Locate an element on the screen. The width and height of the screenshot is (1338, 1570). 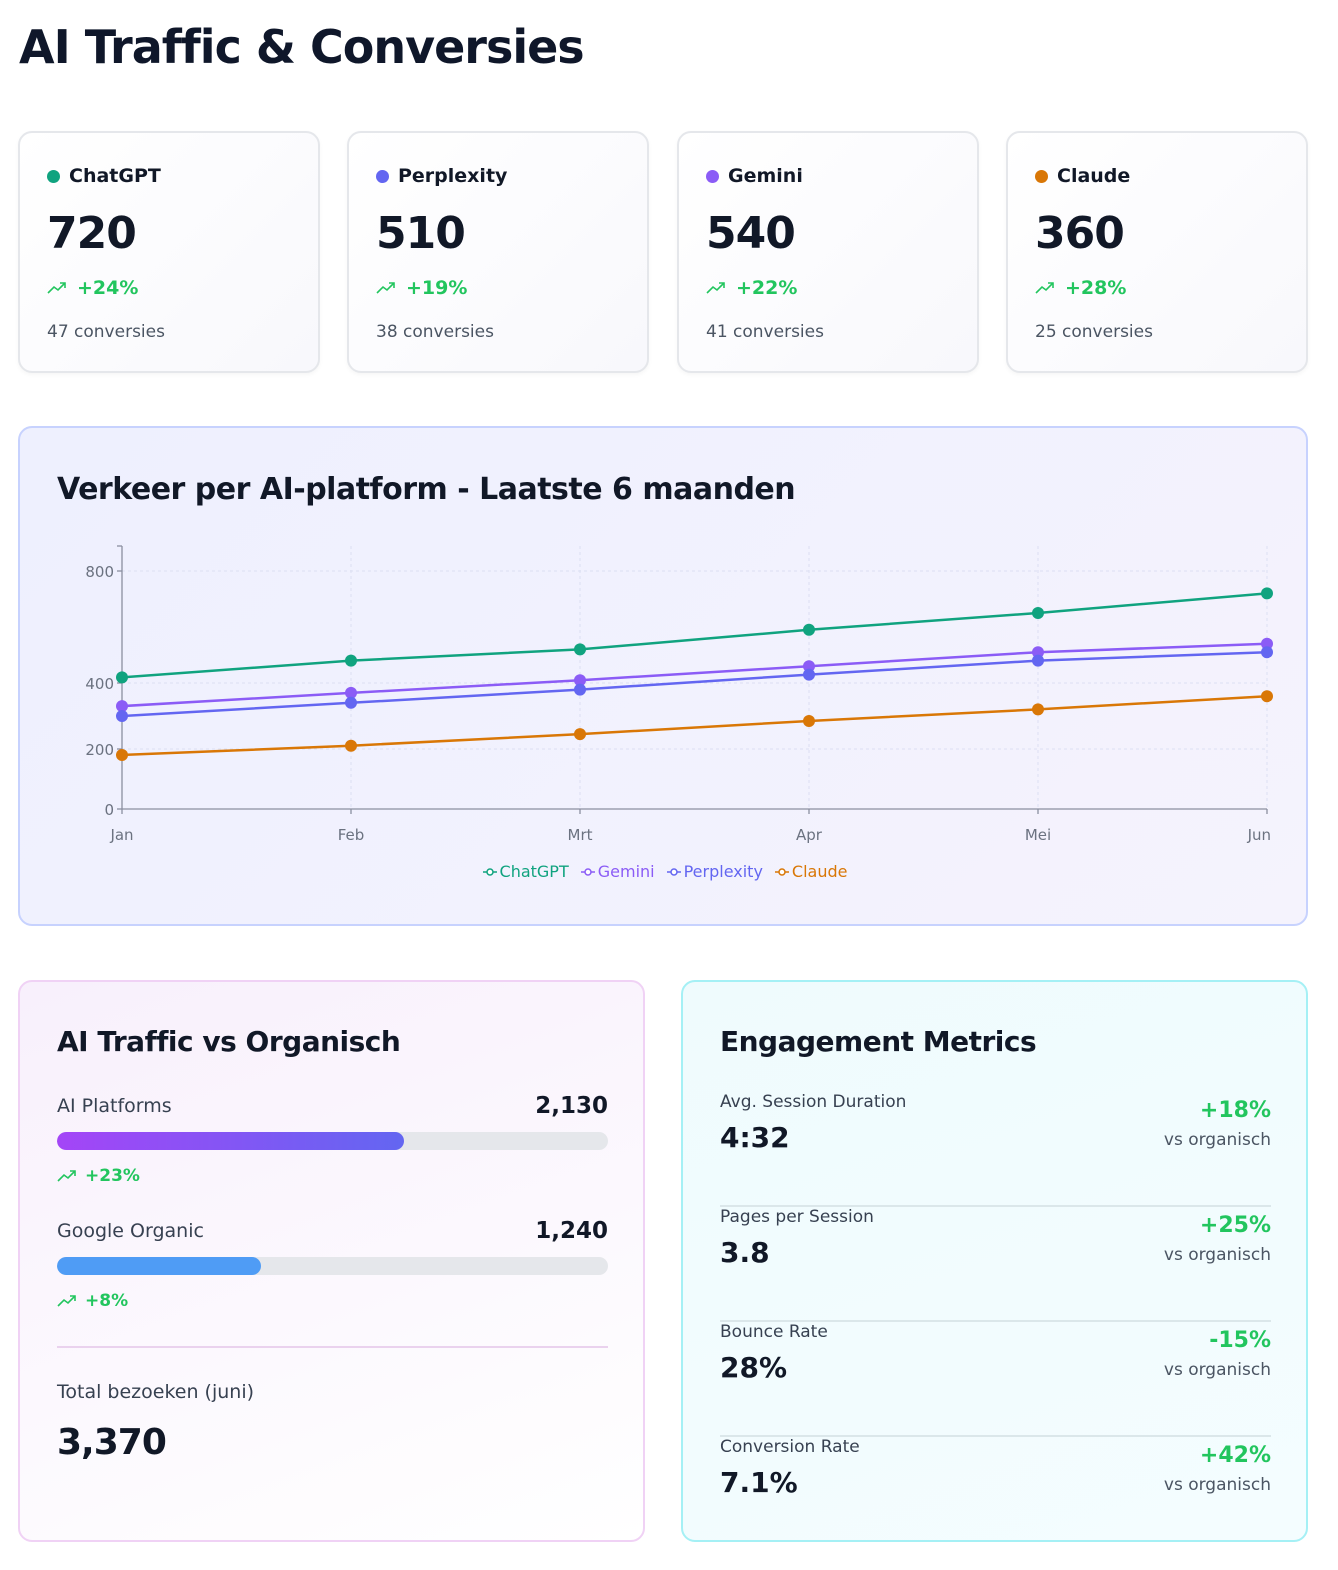
kpi-change-value: +28% is located at coordinates (1096, 288).